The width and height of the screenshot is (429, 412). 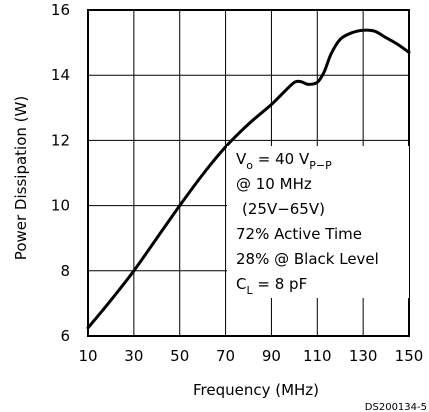 I want to click on x-tick-label-3: 70, so click(x=225, y=356).